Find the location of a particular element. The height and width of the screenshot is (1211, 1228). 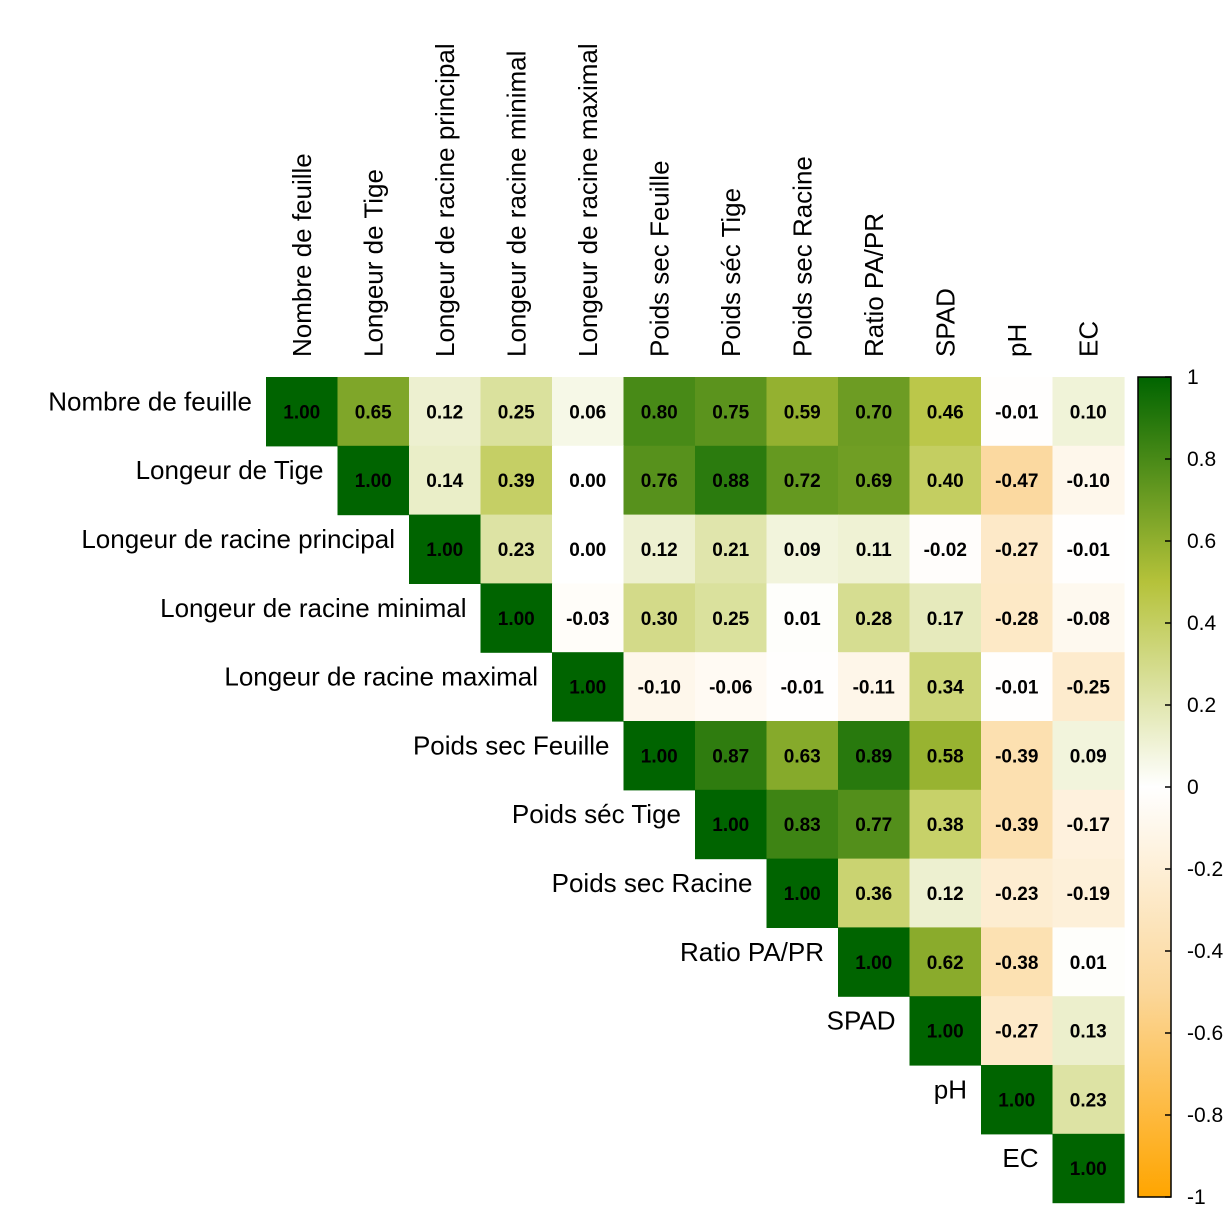

cell-value-label: 0.72 is located at coordinates (802, 481).